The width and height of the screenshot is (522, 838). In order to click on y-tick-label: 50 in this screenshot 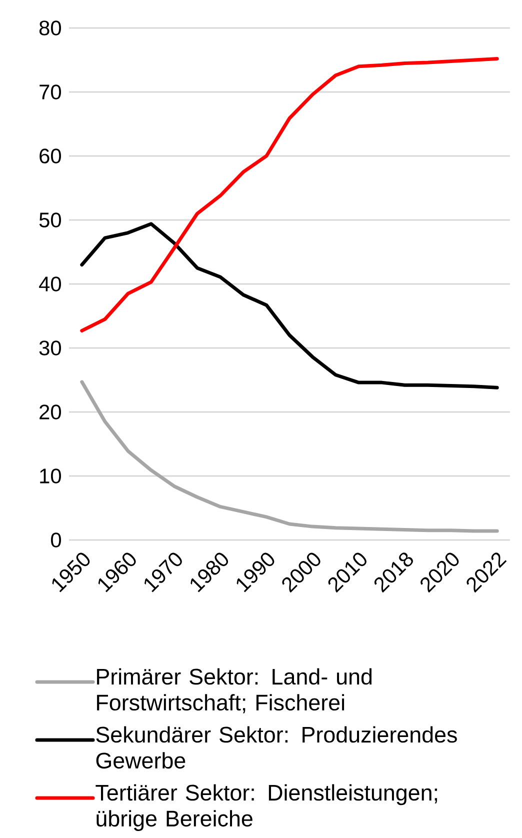, I will do `click(50, 220)`.